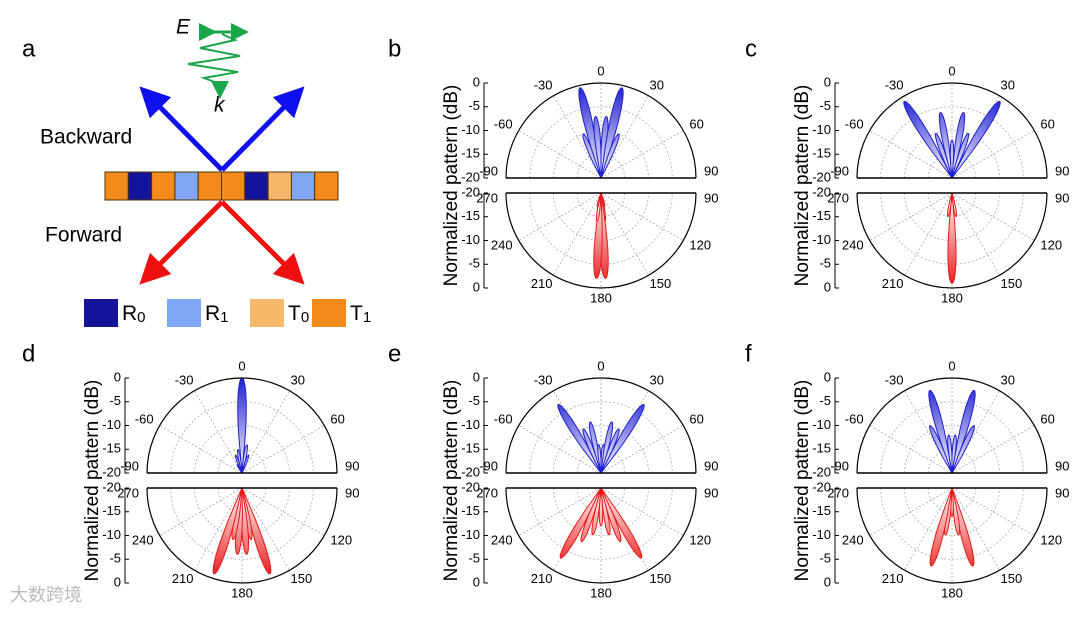 Image resolution: width=1080 pixels, height=619 pixels. Describe the element at coordinates (838, 492) in the screenshot. I see `angle-label: 270` at that location.